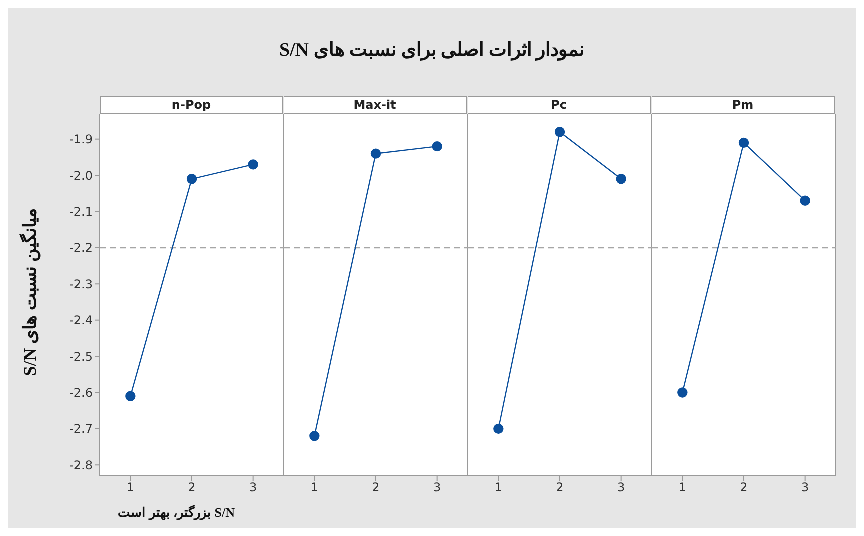 This screenshot has width=864, height=536. I want to click on chart-title: Pc, so click(559, 105).